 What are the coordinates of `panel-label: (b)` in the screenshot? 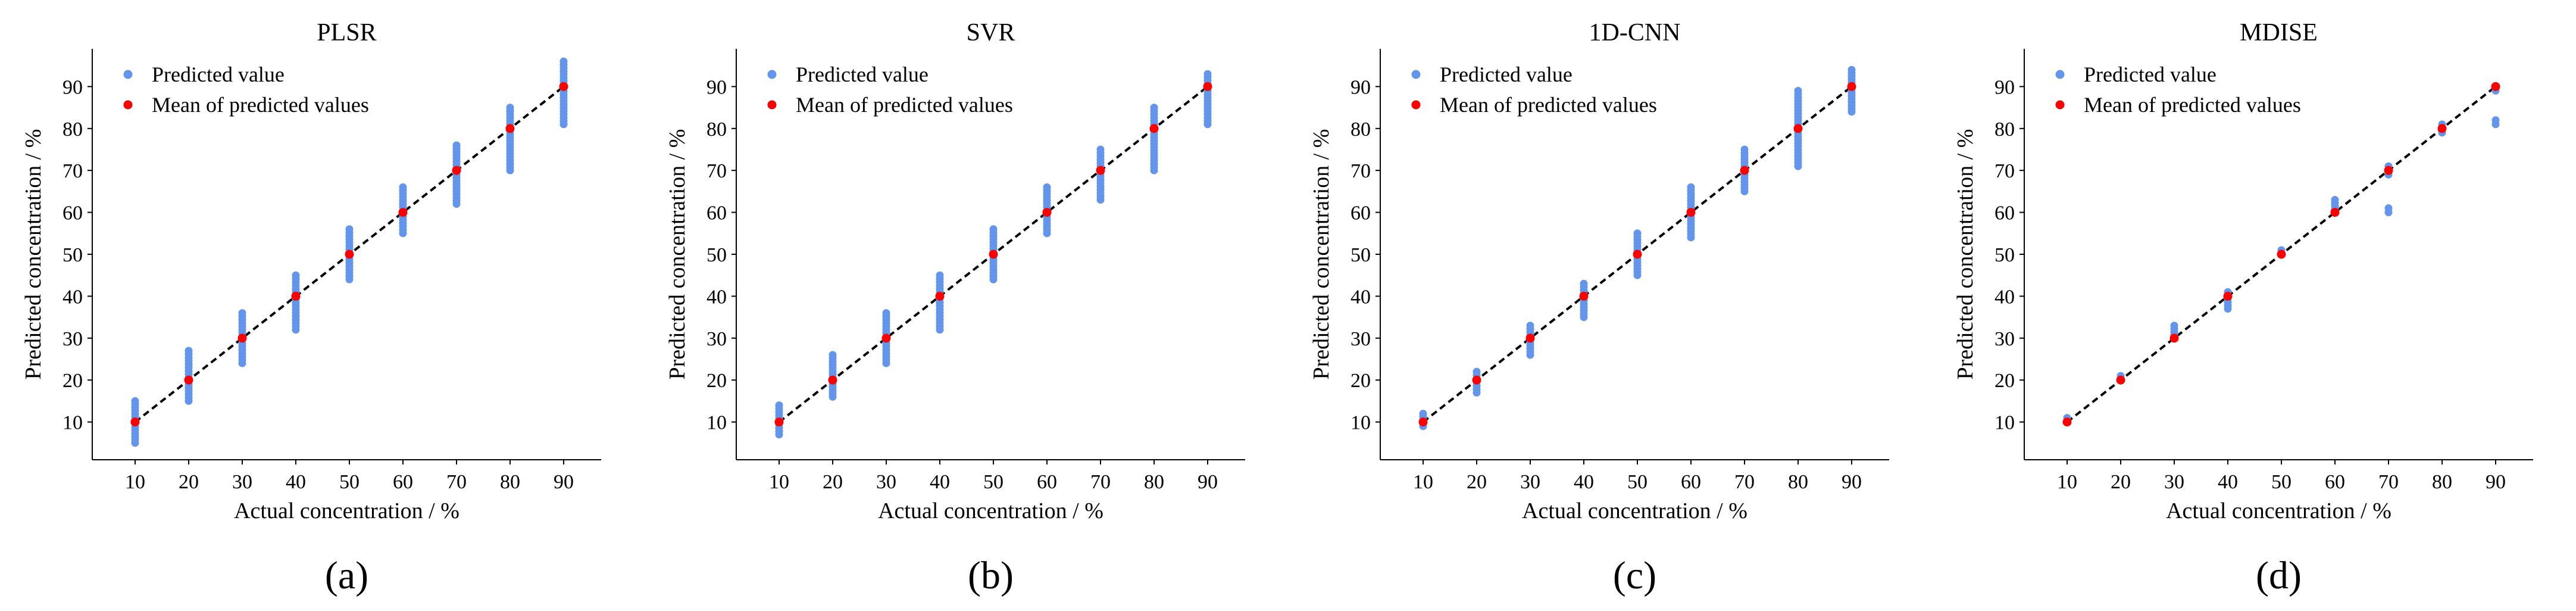 It's located at (991, 575).